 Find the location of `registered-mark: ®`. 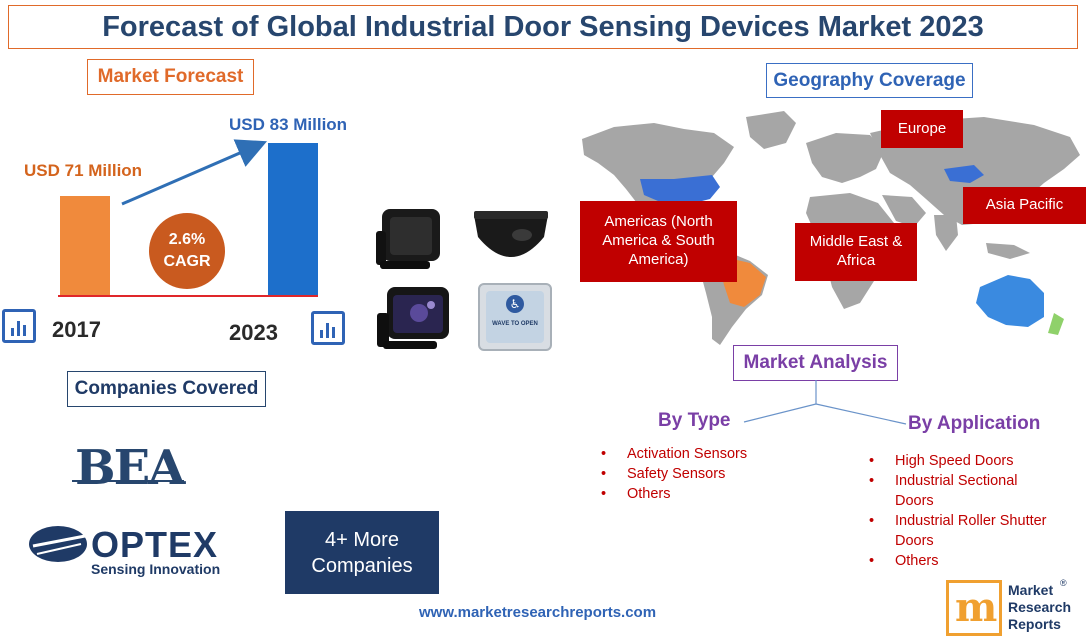

registered-mark: ® is located at coordinates (1063, 583).